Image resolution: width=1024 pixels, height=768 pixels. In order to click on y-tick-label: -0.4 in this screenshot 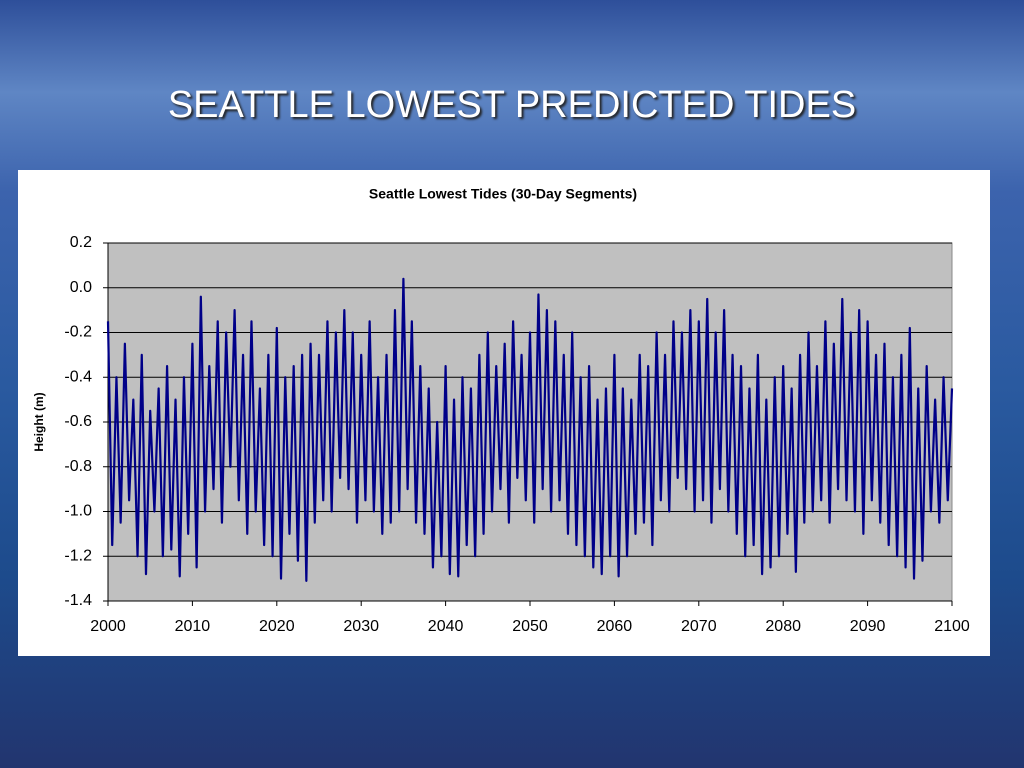, I will do `click(78, 376)`.